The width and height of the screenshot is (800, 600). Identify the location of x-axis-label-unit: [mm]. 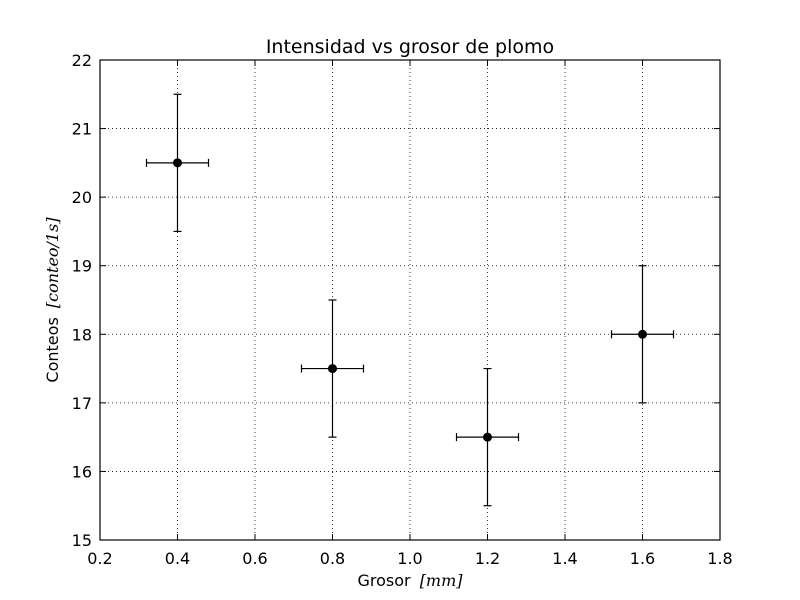
(442, 580).